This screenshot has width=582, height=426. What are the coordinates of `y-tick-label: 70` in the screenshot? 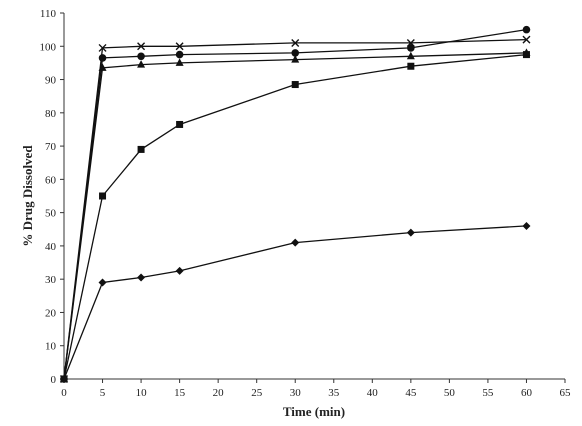 It's located at (51, 147).